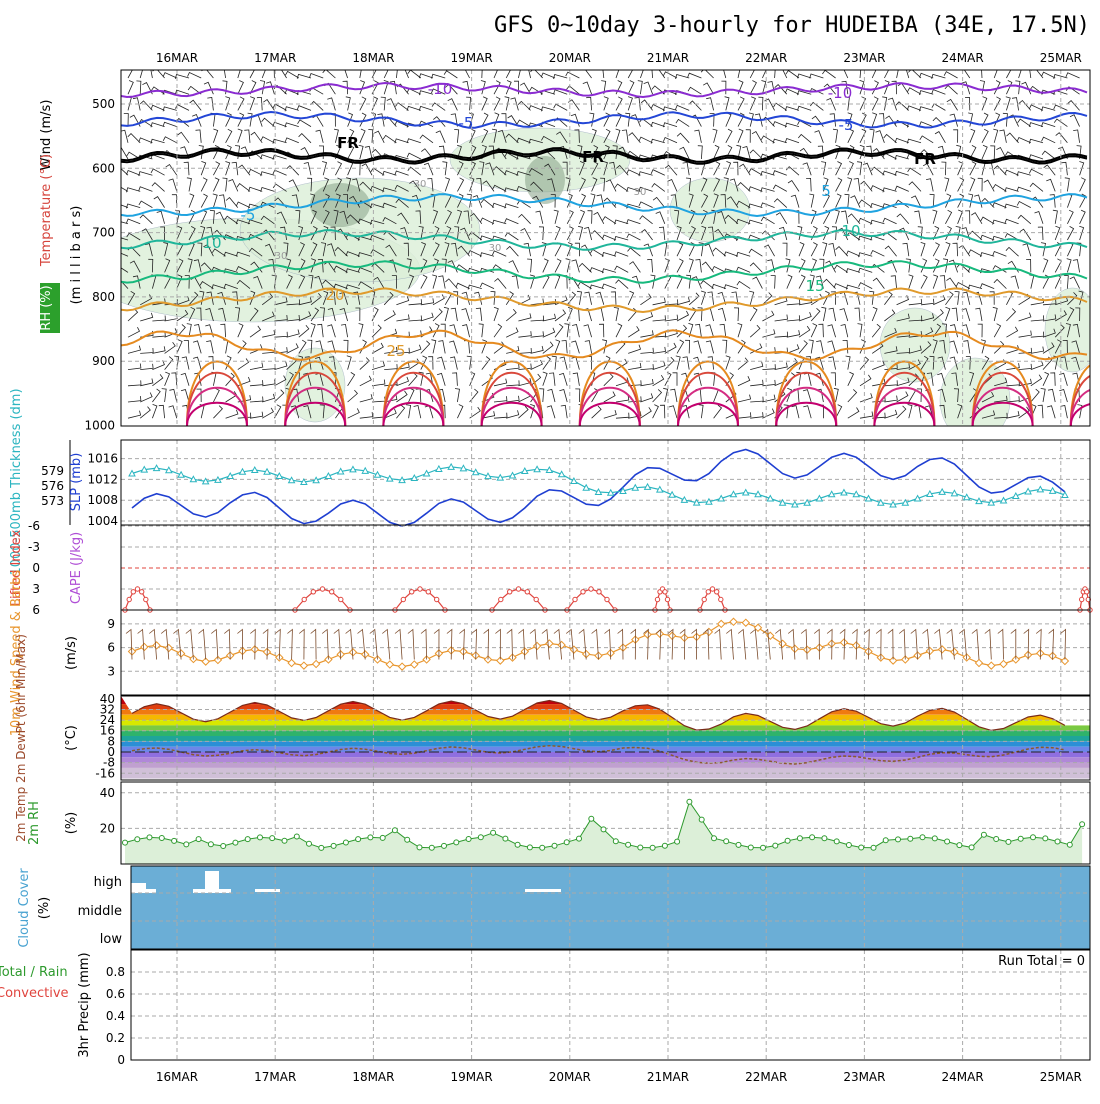 This screenshot has width=1100, height=1104. I want to click on y-tick-label: 6, so click(36, 610).